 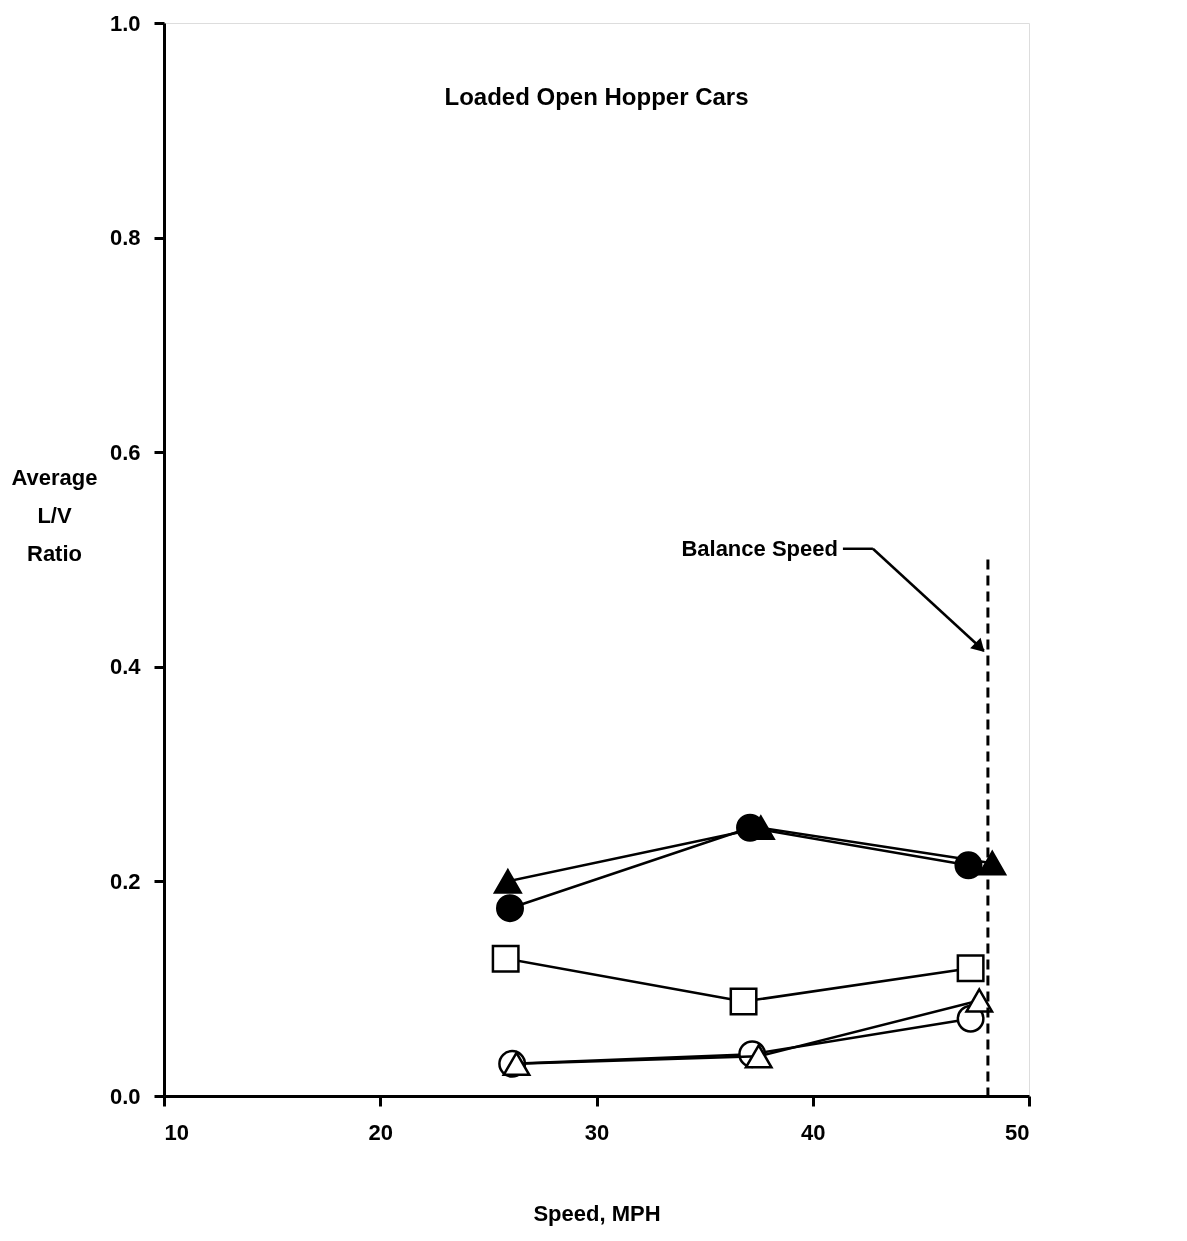 I want to click on x-tick-label: 50, so click(x=1017, y=1132).